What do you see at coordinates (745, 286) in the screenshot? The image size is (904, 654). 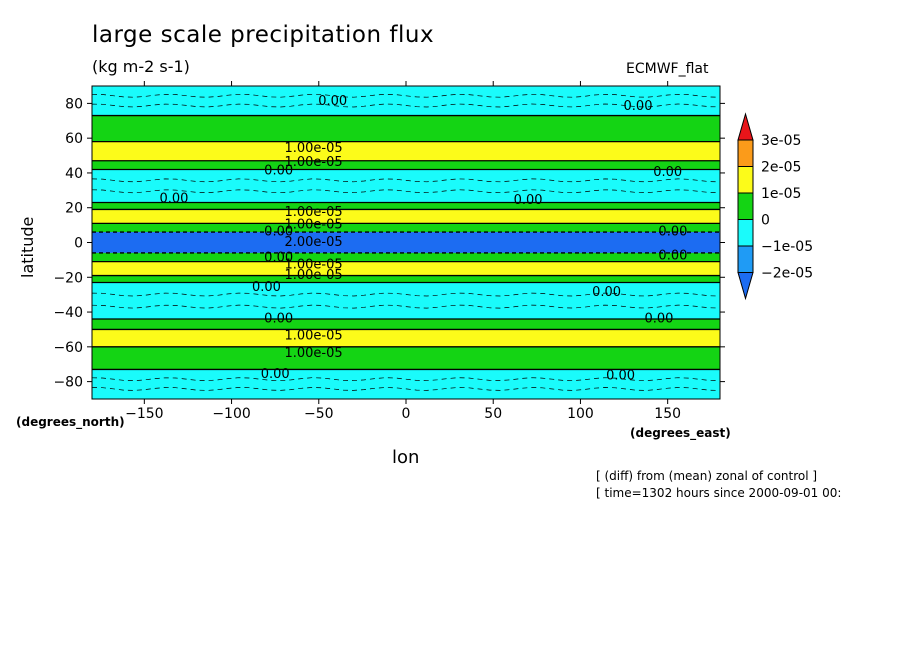 I see `colorbar-bottom-arrow` at bounding box center [745, 286].